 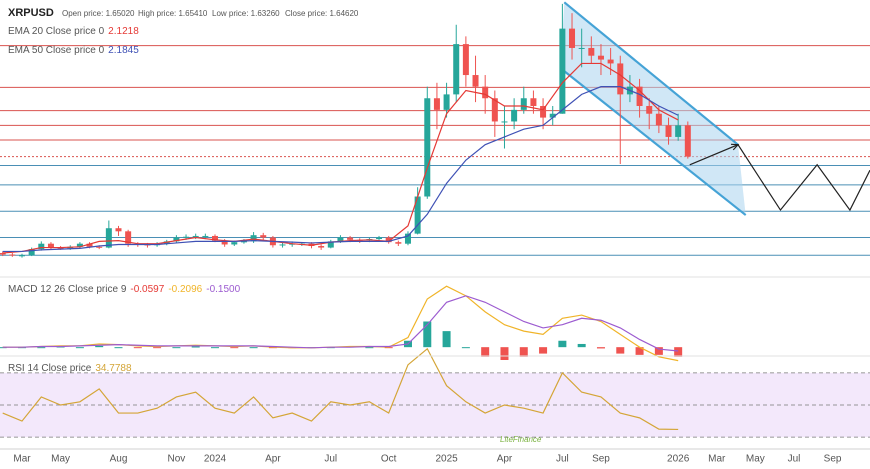 What do you see at coordinates (56, 31) in the screenshot?
I see `legend-label: EMA 20 Close price 0` at bounding box center [56, 31].